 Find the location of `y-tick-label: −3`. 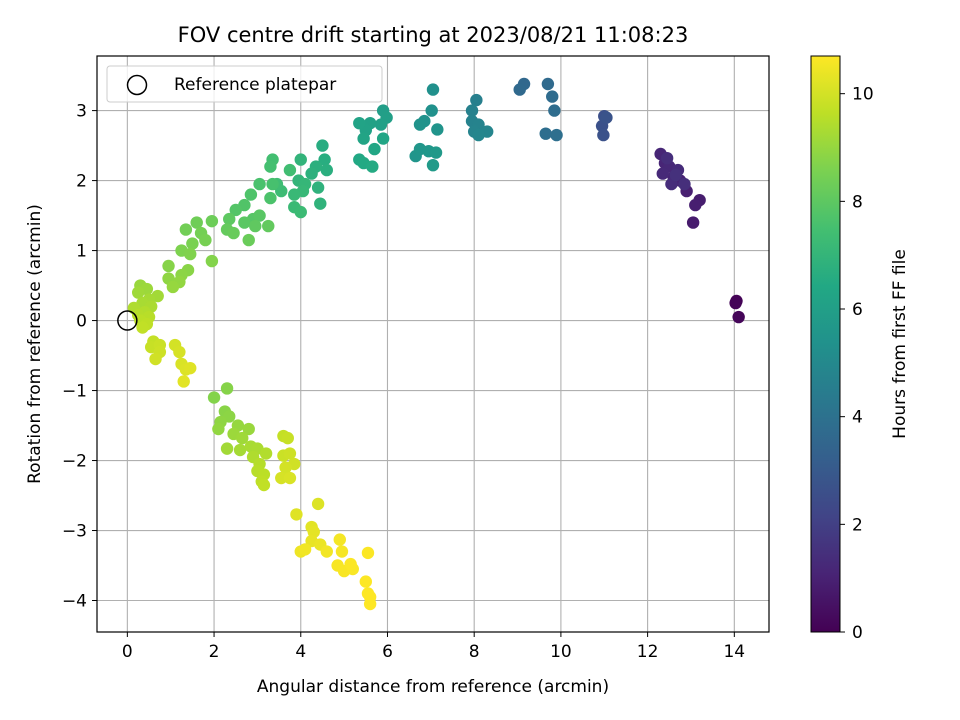

y-tick-label: −3 is located at coordinates (74, 532).